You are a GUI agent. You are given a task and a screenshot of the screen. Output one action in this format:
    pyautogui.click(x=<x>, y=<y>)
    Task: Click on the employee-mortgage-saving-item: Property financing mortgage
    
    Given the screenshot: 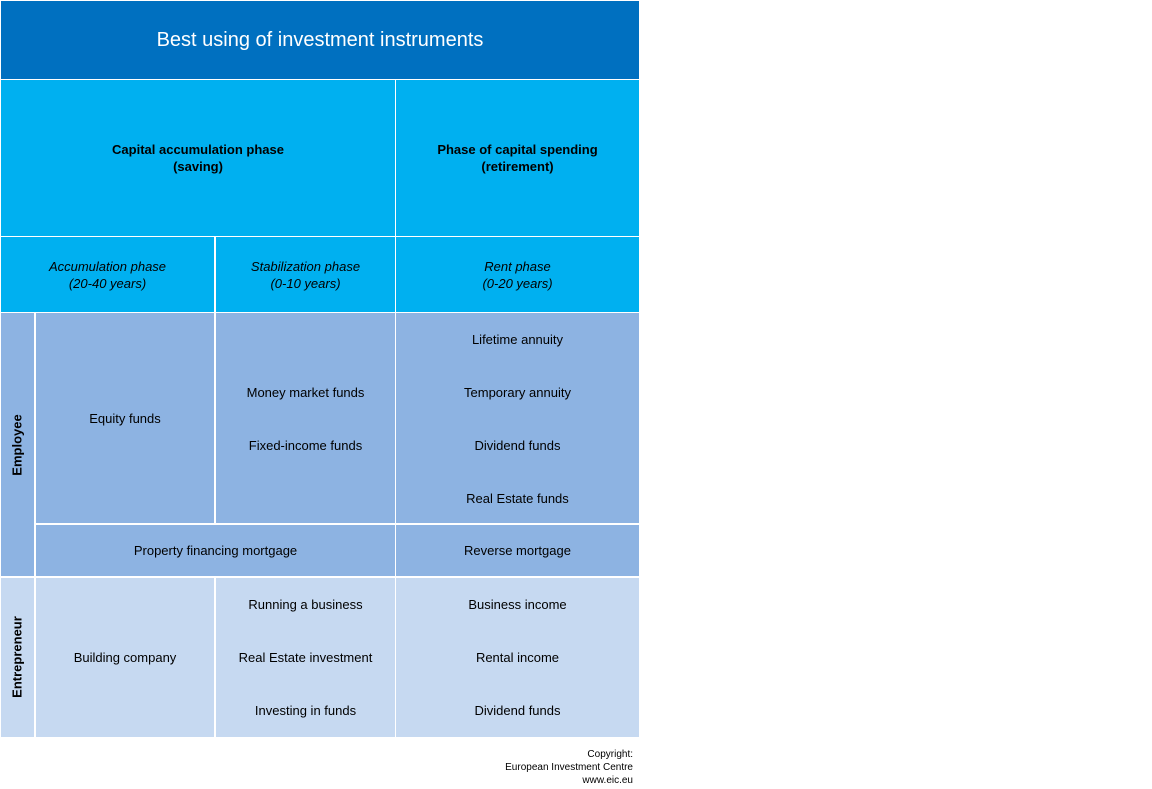 What is the action you would take?
    pyautogui.click(x=215, y=550)
    